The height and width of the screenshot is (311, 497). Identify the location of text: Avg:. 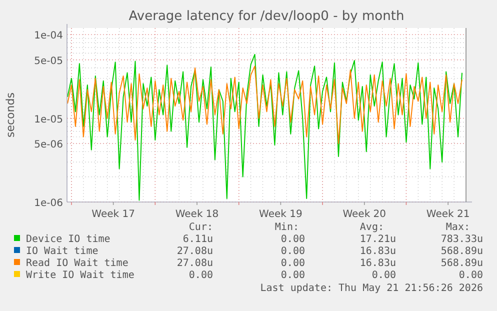
(372, 227).